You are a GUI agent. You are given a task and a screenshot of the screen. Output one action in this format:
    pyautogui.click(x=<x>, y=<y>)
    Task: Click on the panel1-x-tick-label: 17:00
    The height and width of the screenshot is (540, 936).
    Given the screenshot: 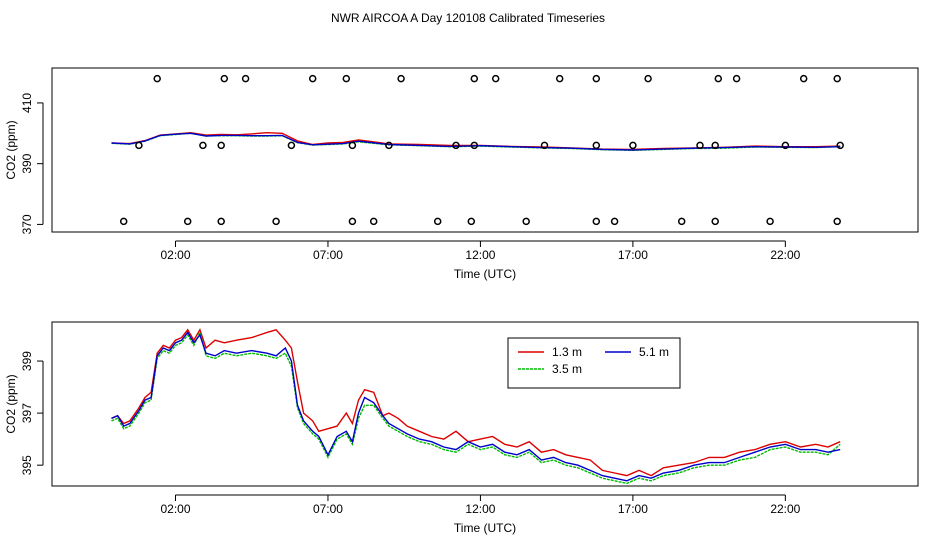 What is the action you would take?
    pyautogui.click(x=633, y=255)
    